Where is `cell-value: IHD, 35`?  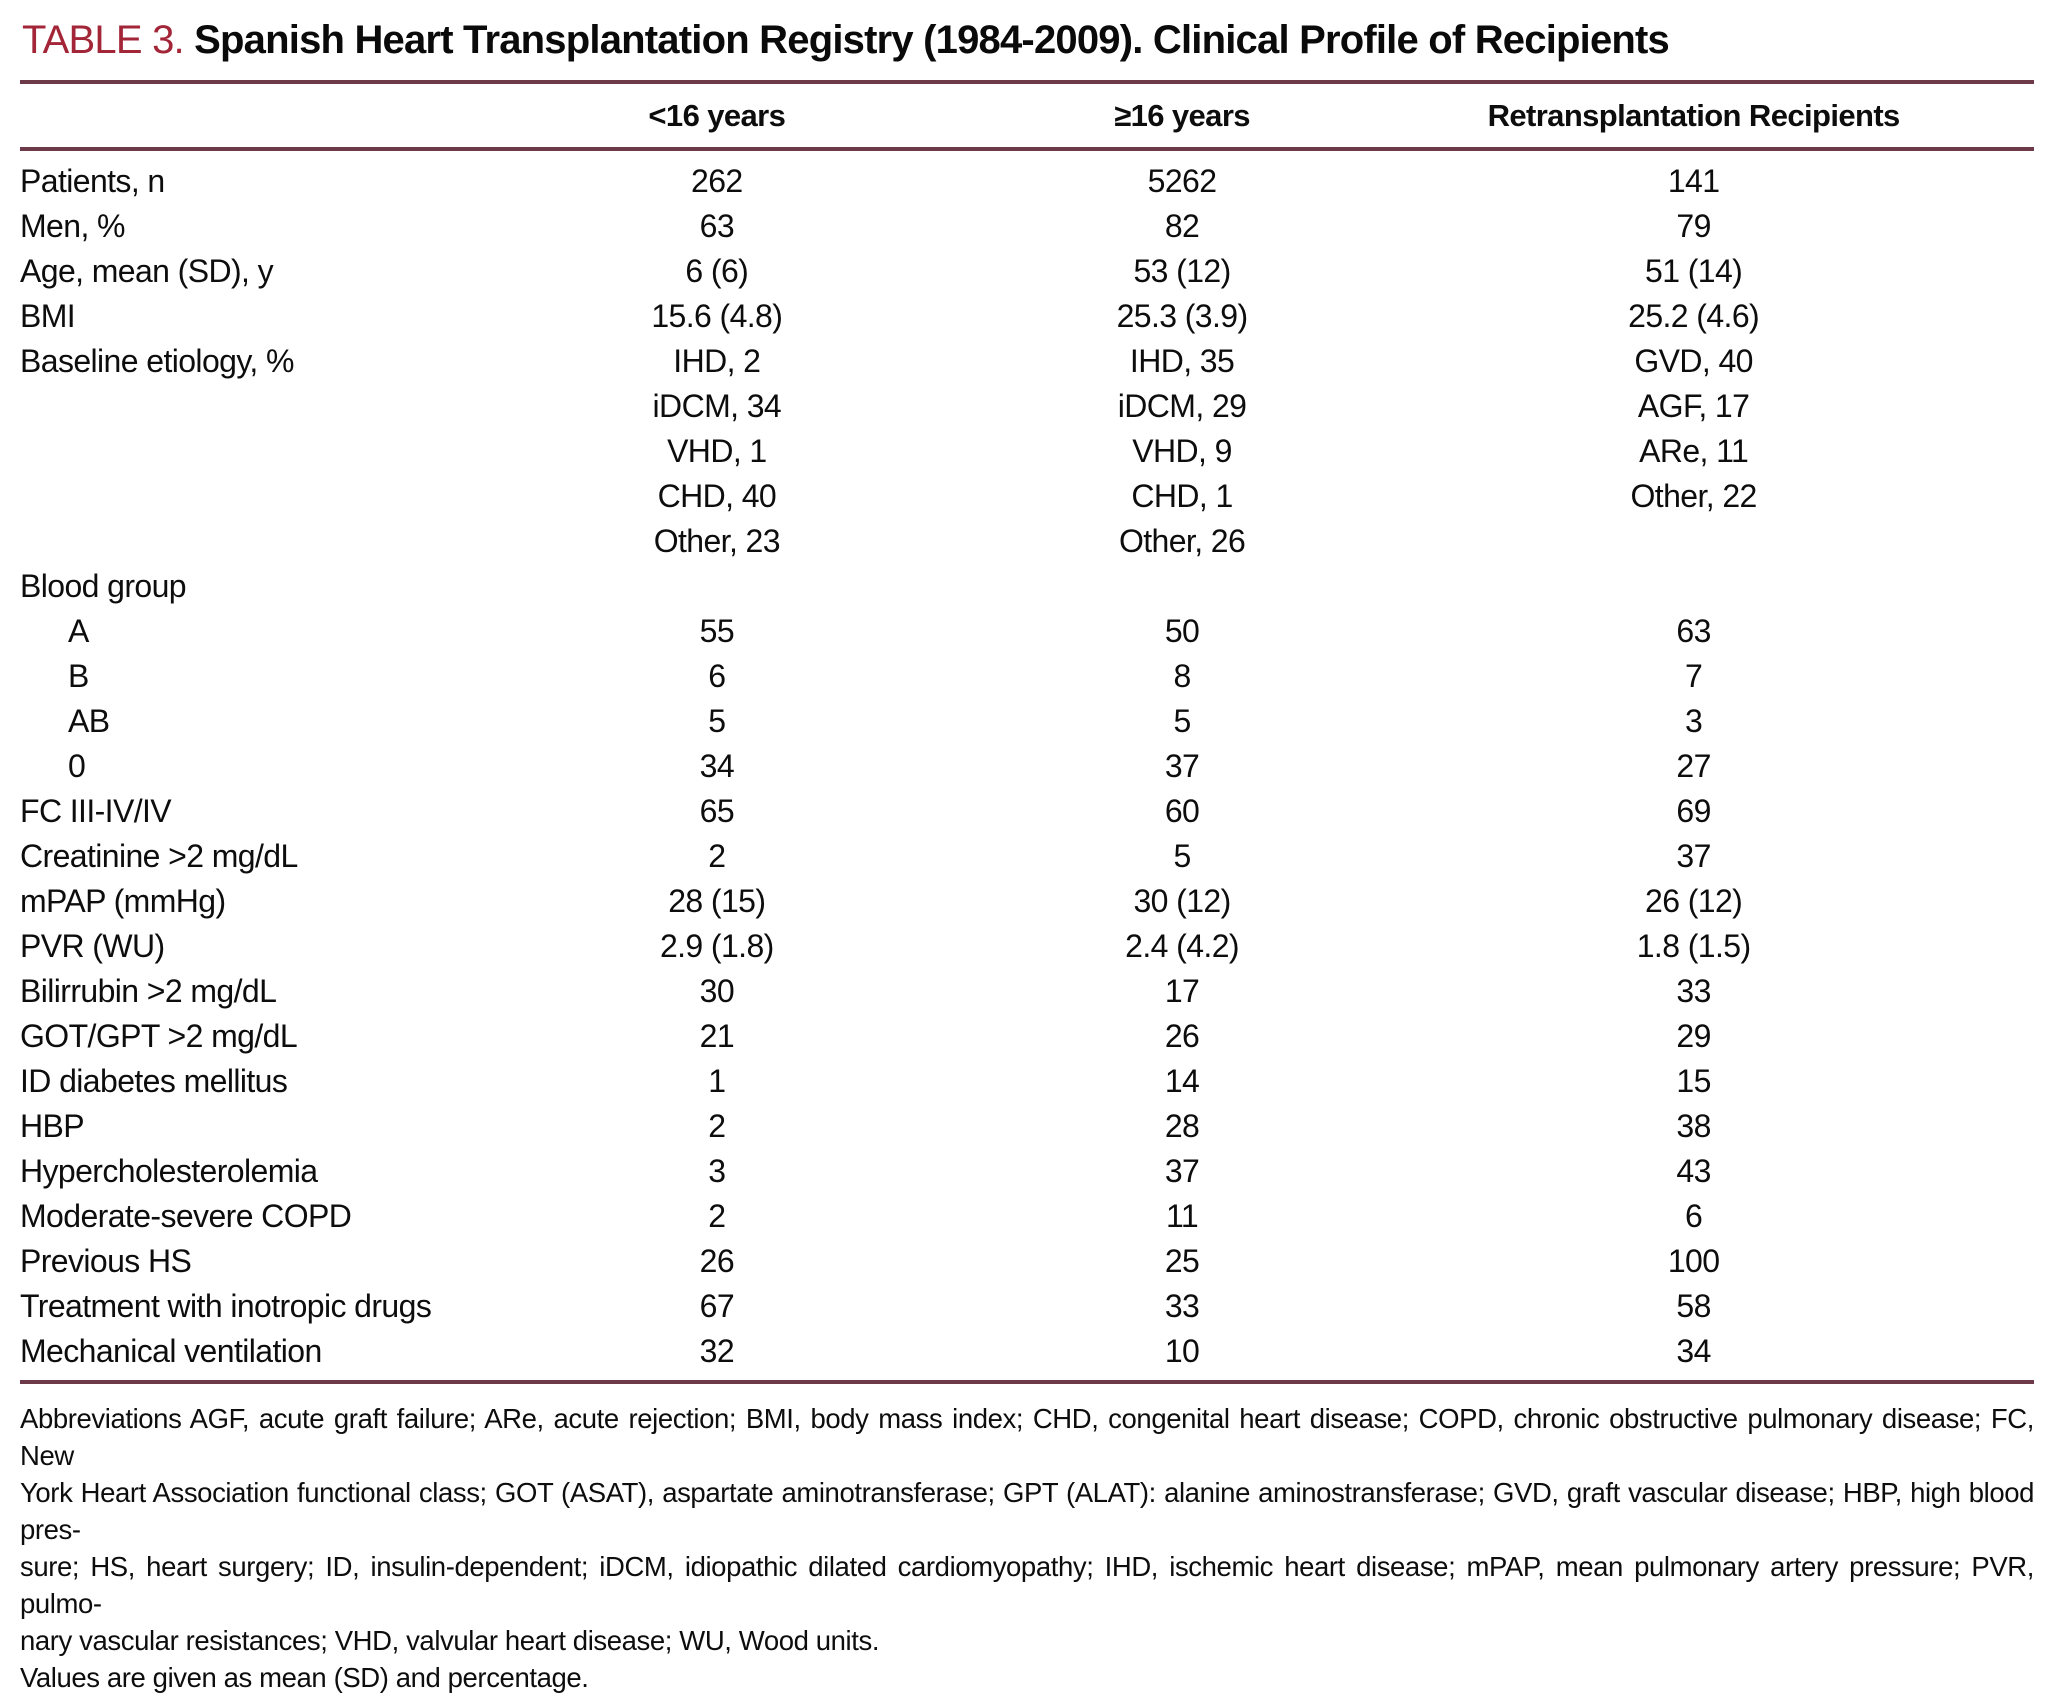
cell-value: IHD, 35 is located at coordinates (1182, 361).